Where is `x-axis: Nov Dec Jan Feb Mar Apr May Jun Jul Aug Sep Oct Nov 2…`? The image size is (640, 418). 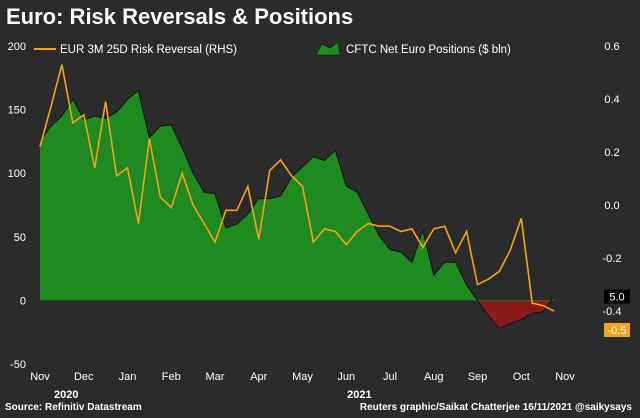 x-axis: Nov Dec Jan Feb Mar Apr May Jun Jul Aug Sep Oct Nov 2… is located at coordinates (302, 386).